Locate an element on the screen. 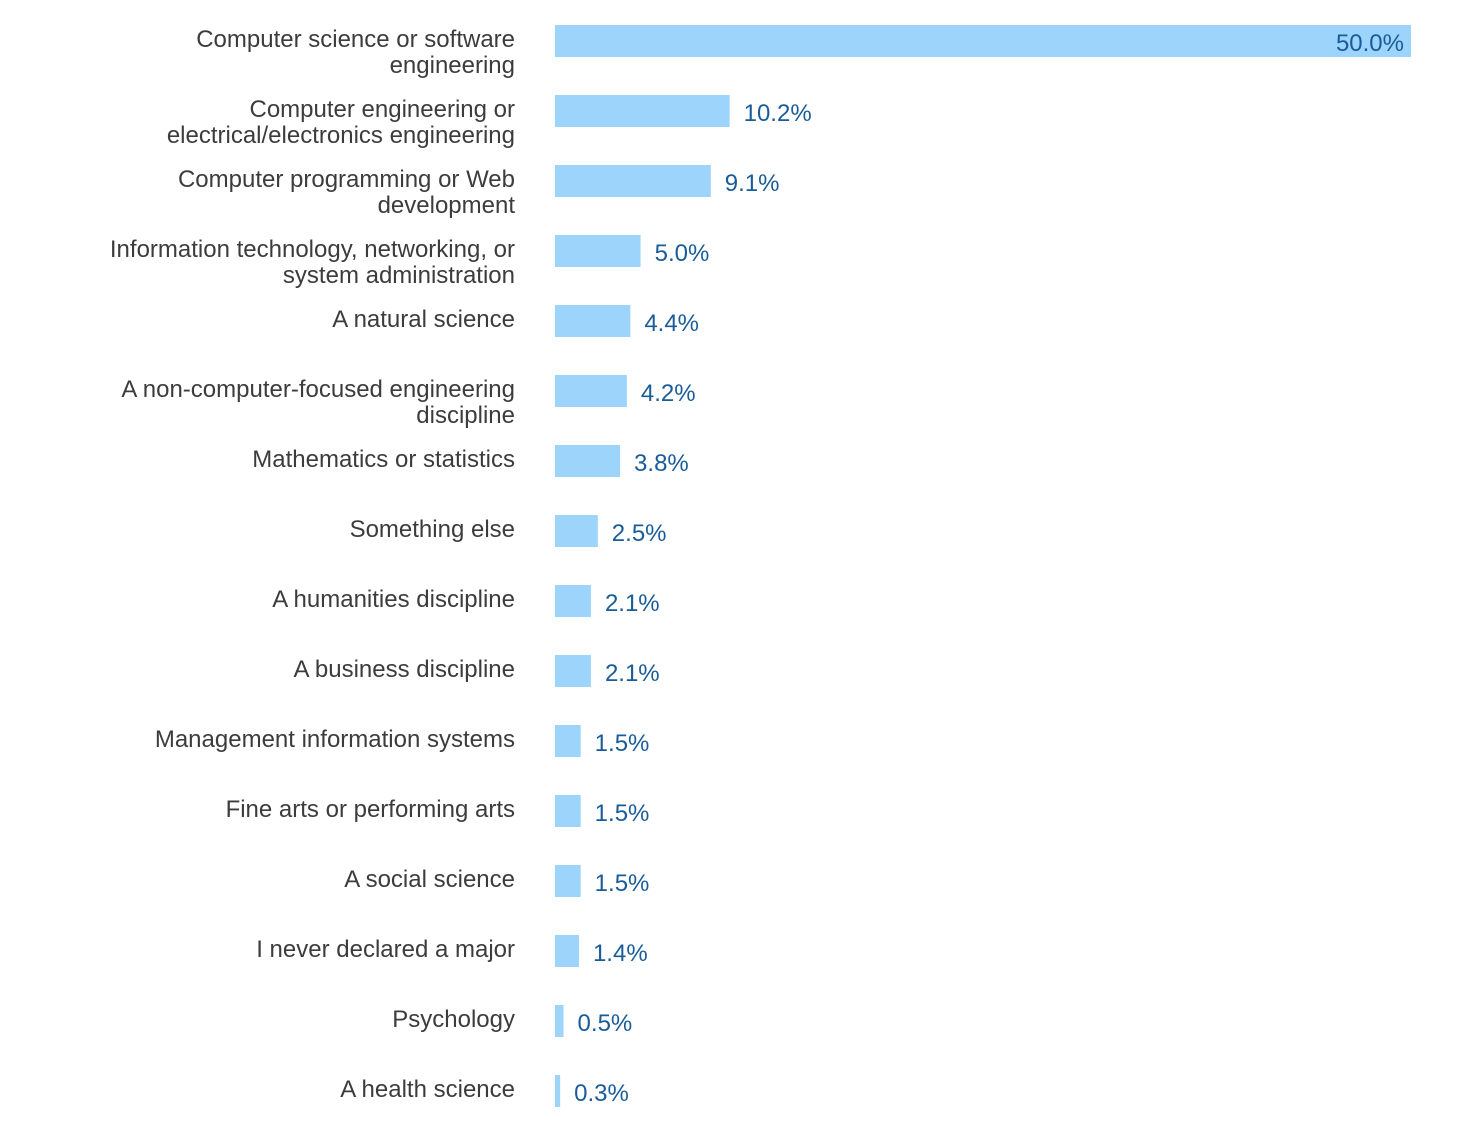  category-label-line: development is located at coordinates (447, 205).